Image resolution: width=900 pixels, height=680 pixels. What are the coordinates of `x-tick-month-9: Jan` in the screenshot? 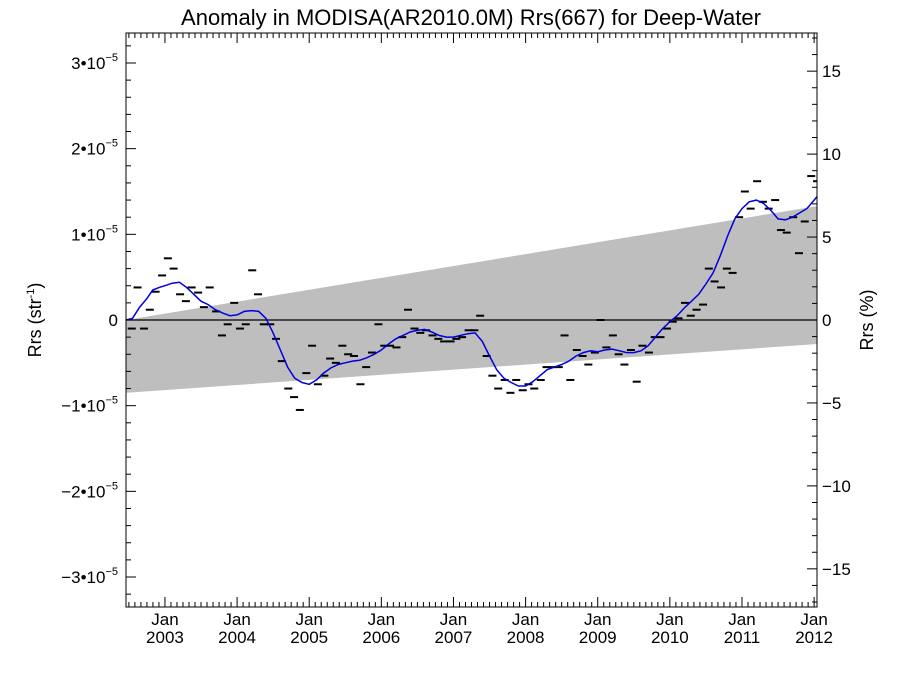 It's located at (813, 619).